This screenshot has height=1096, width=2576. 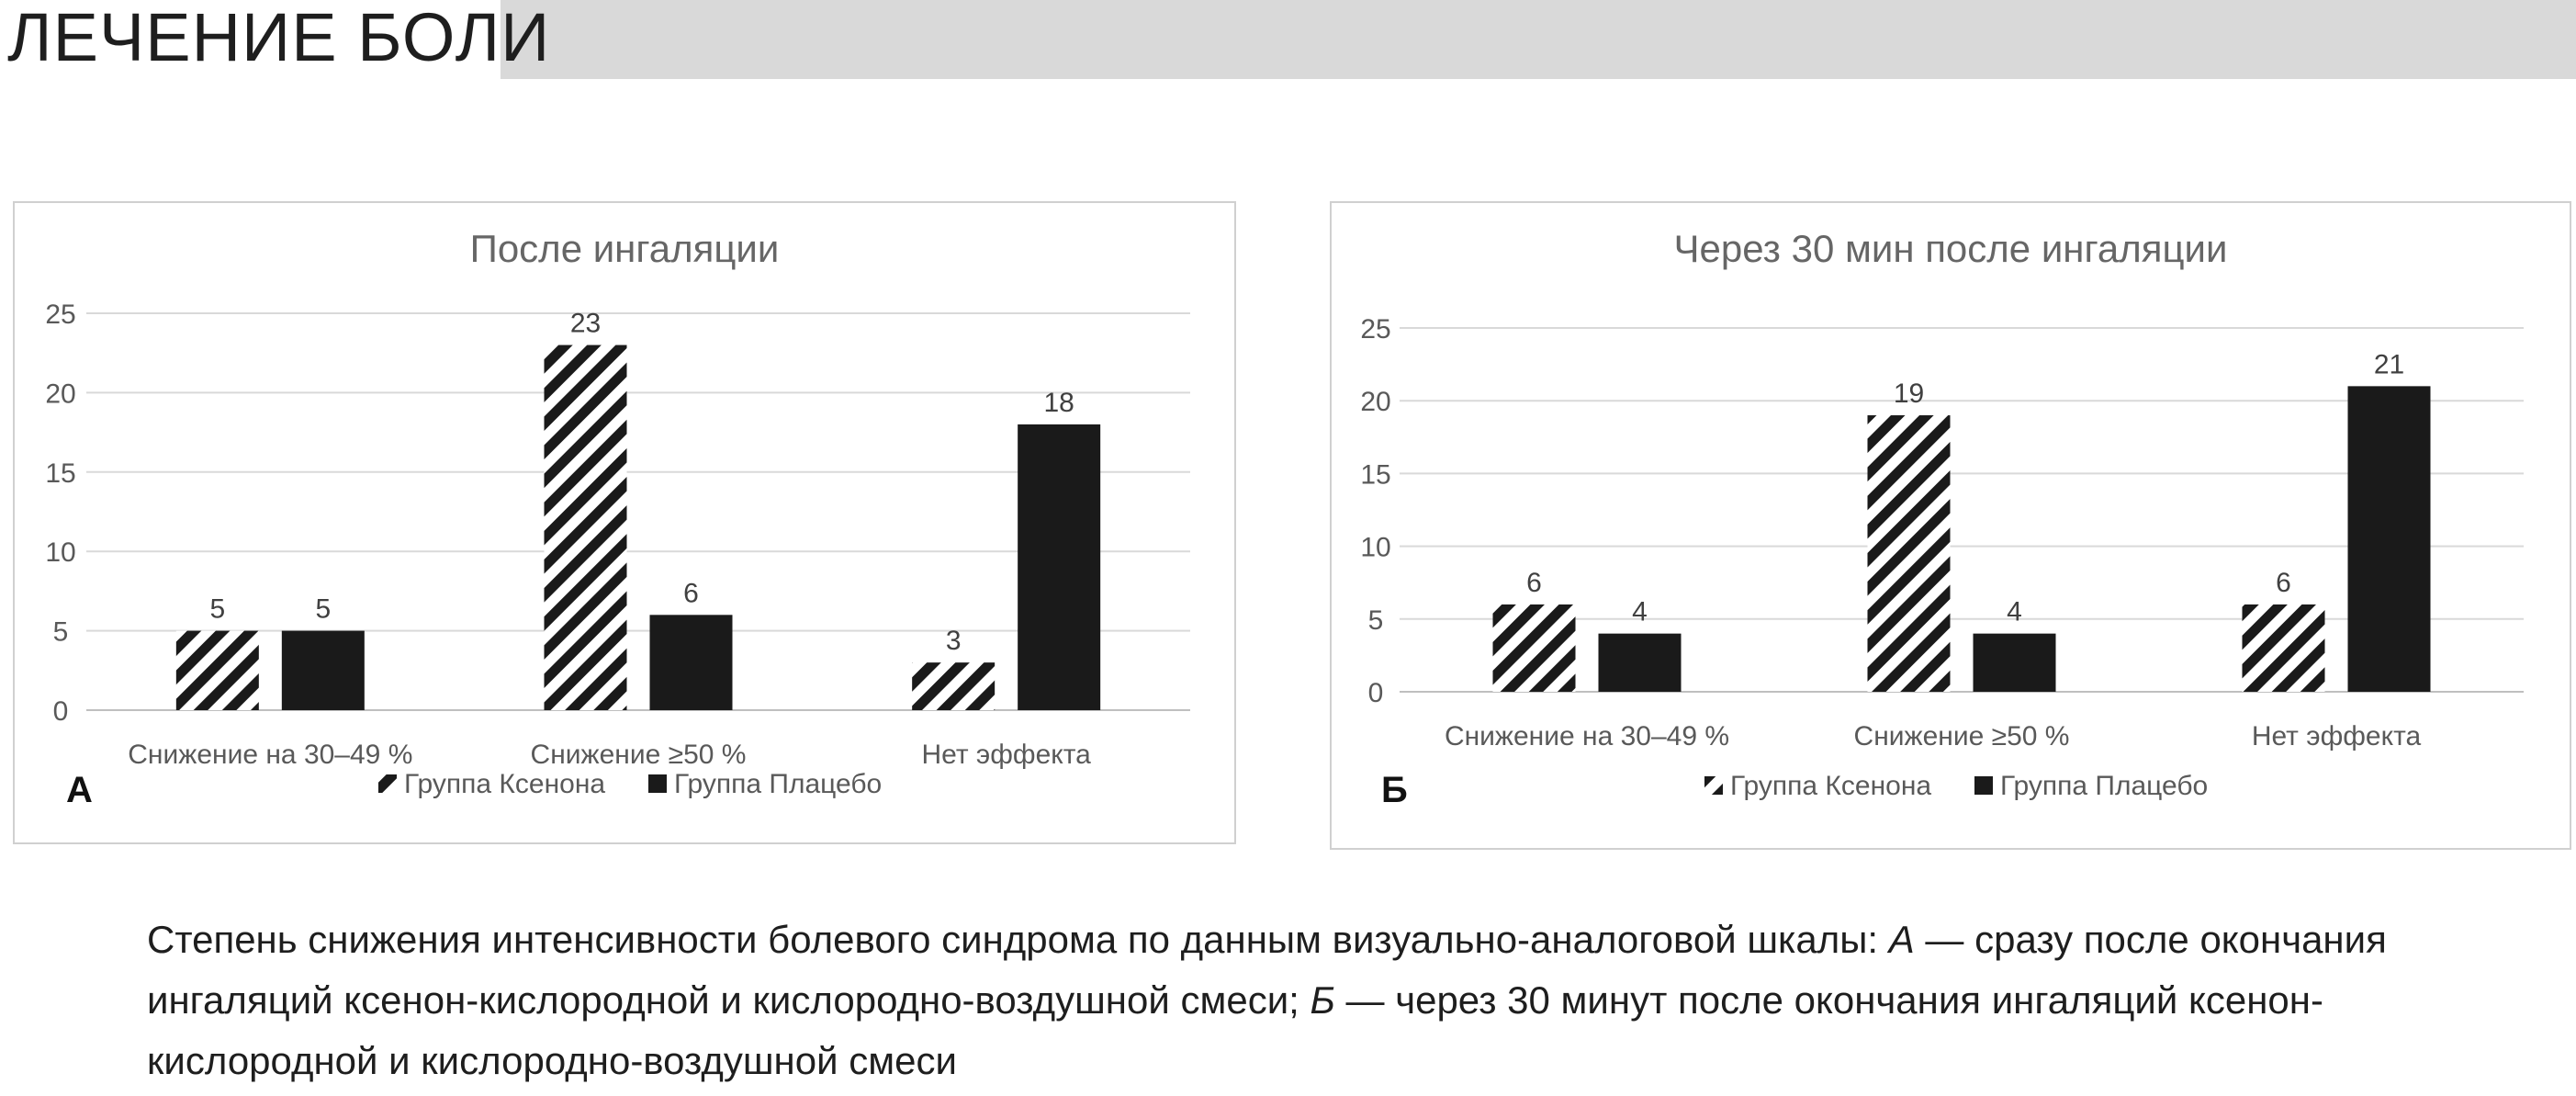 I want to click on caption-letter-b: Б, so click(x=1322, y=1000).